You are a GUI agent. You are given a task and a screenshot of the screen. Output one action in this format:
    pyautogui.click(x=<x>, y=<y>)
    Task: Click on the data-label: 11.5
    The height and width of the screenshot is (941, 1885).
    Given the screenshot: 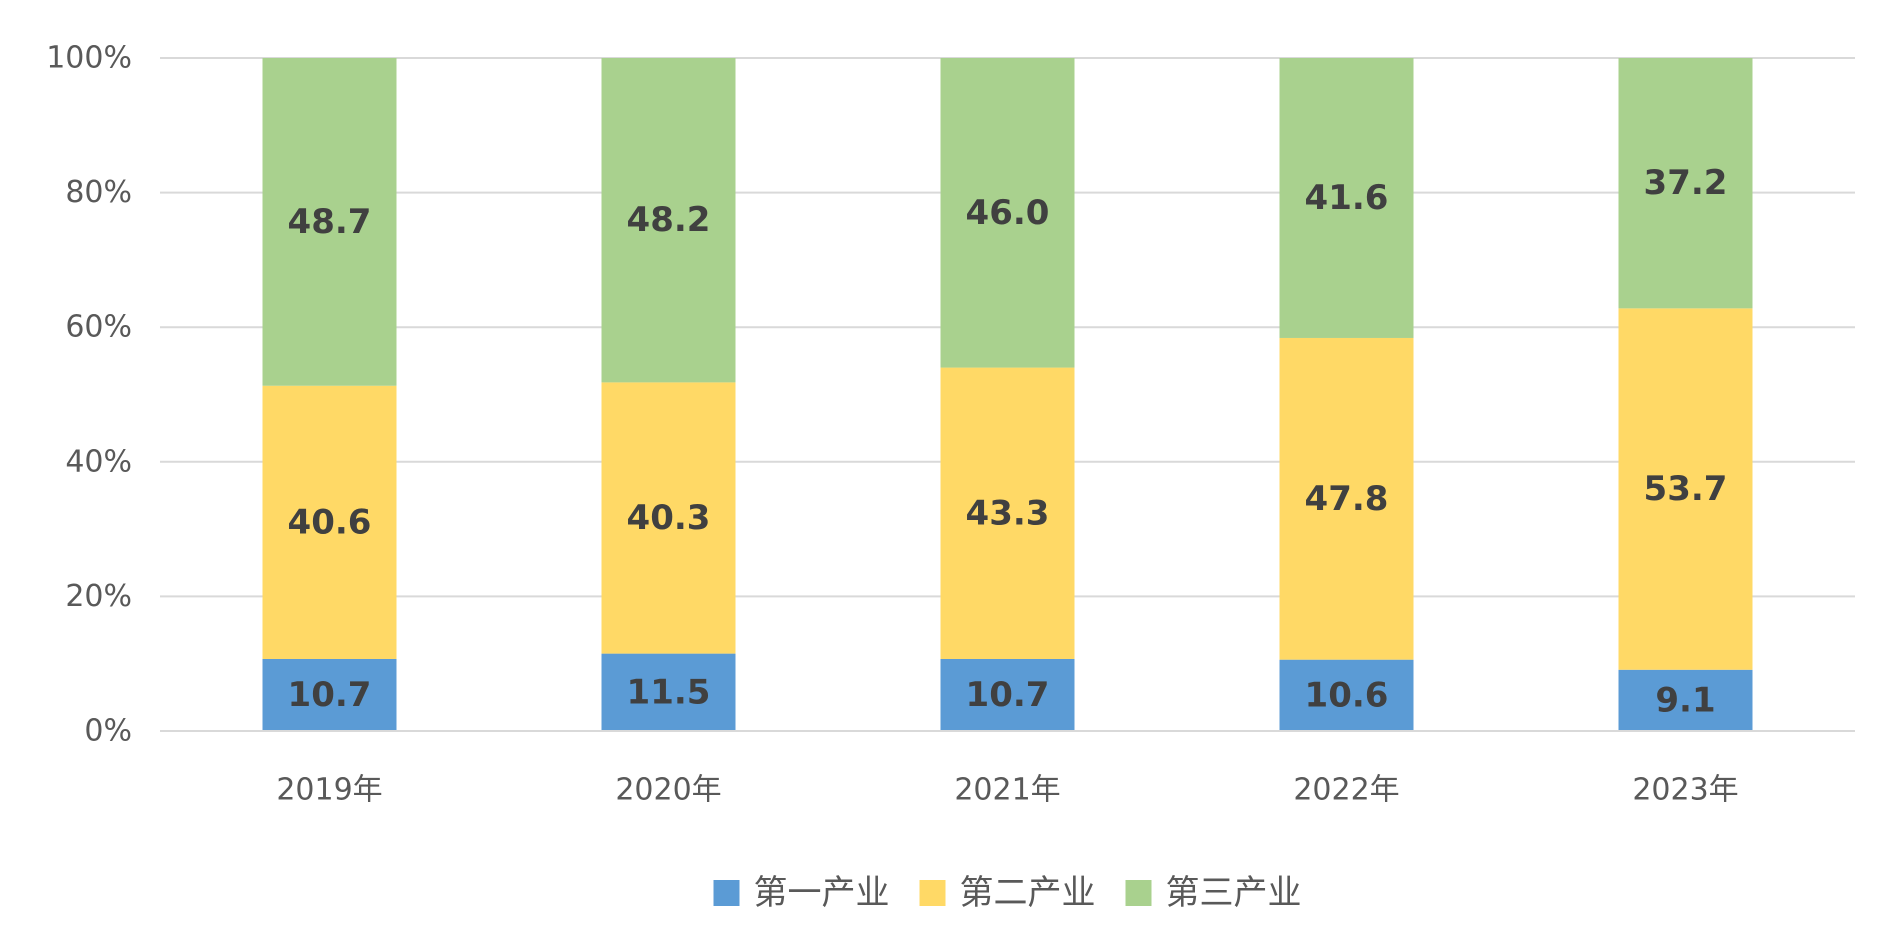 What is the action you would take?
    pyautogui.click(x=669, y=692)
    